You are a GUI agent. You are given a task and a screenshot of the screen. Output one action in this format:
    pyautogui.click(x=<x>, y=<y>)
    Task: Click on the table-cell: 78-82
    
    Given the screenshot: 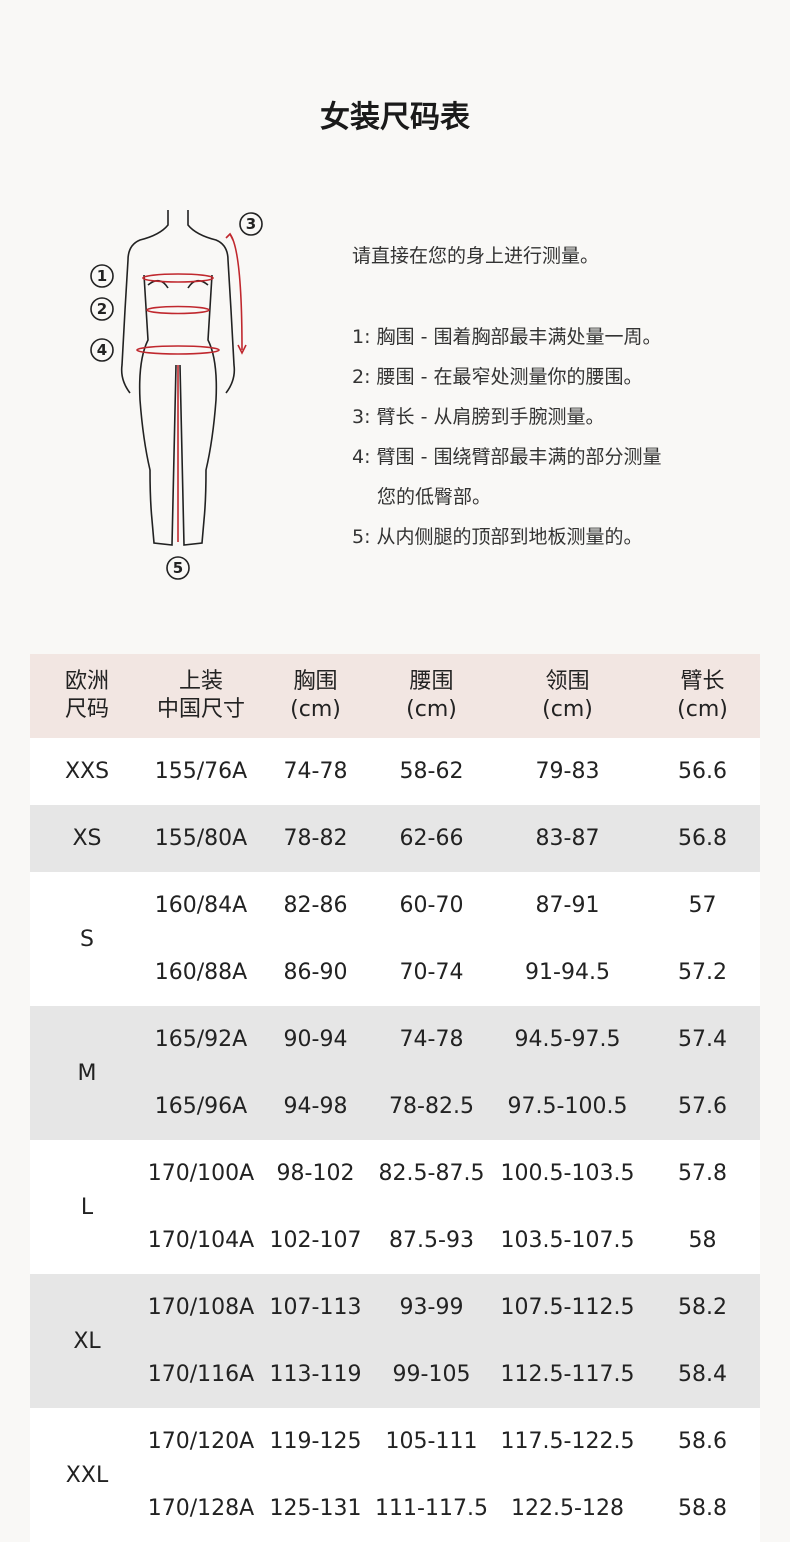 What is the action you would take?
    pyautogui.click(x=315, y=838)
    